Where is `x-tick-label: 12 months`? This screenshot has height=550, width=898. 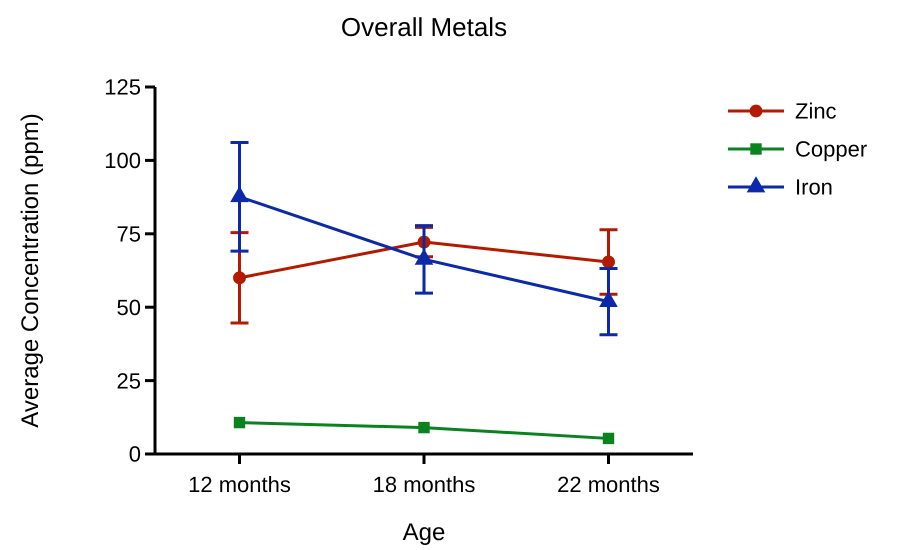 x-tick-label: 12 months is located at coordinates (239, 484).